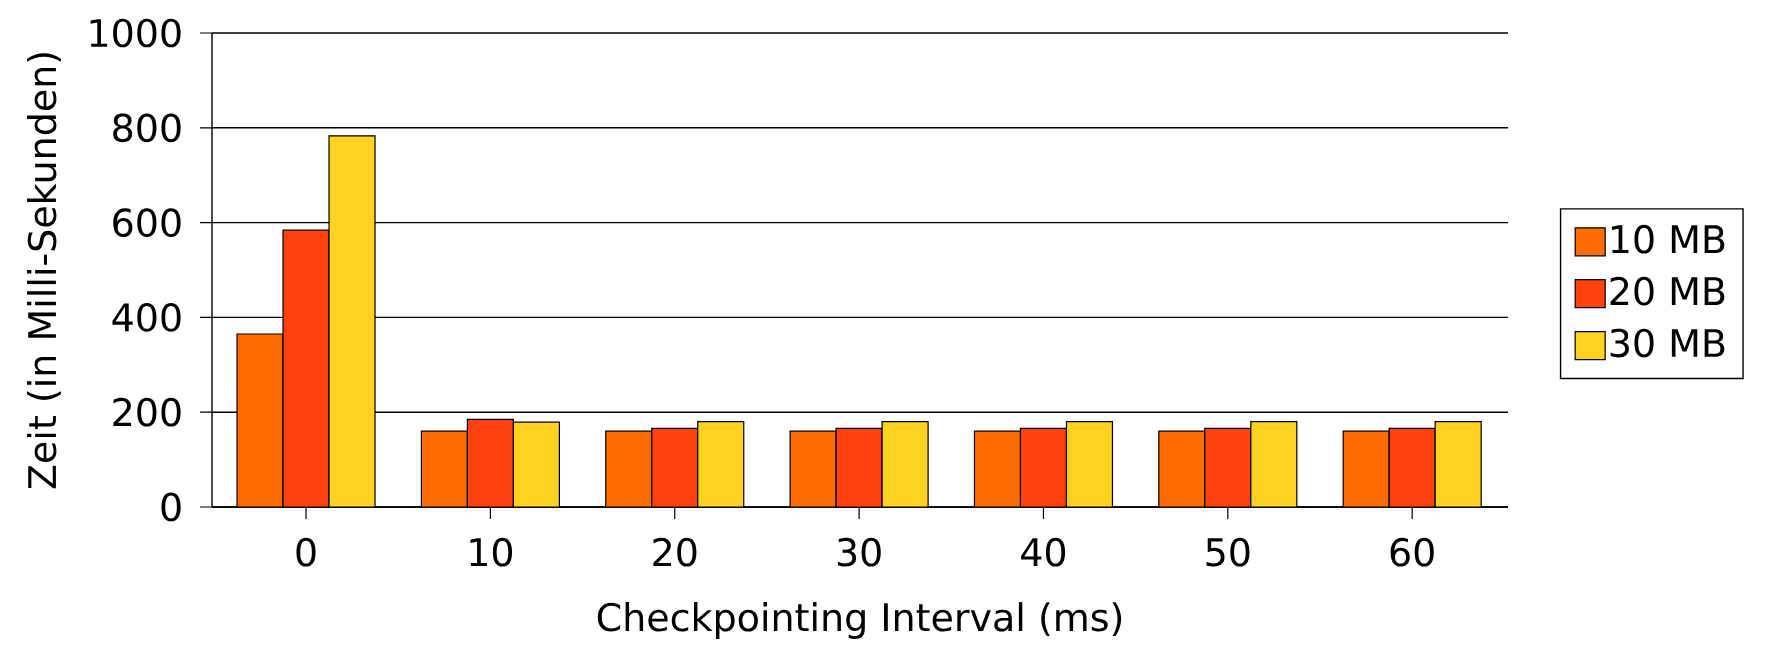 The width and height of the screenshot is (1783, 666). Describe the element at coordinates (44, 271) in the screenshot. I see `y-axis-title: Zeit (in Milli-Sekunden)` at that location.